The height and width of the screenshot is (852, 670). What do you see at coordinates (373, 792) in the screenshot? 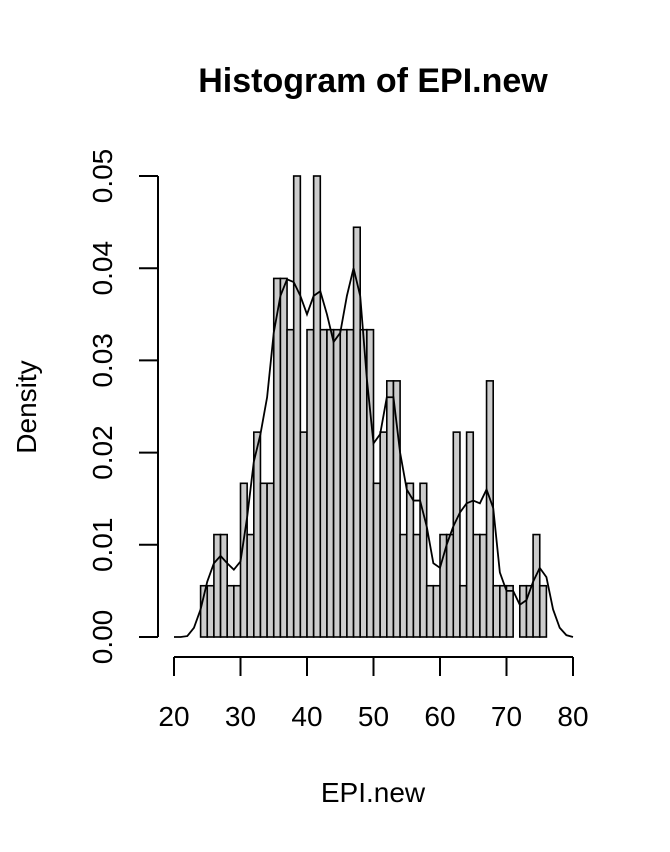
I see `x-axis-label: EPI.new` at bounding box center [373, 792].